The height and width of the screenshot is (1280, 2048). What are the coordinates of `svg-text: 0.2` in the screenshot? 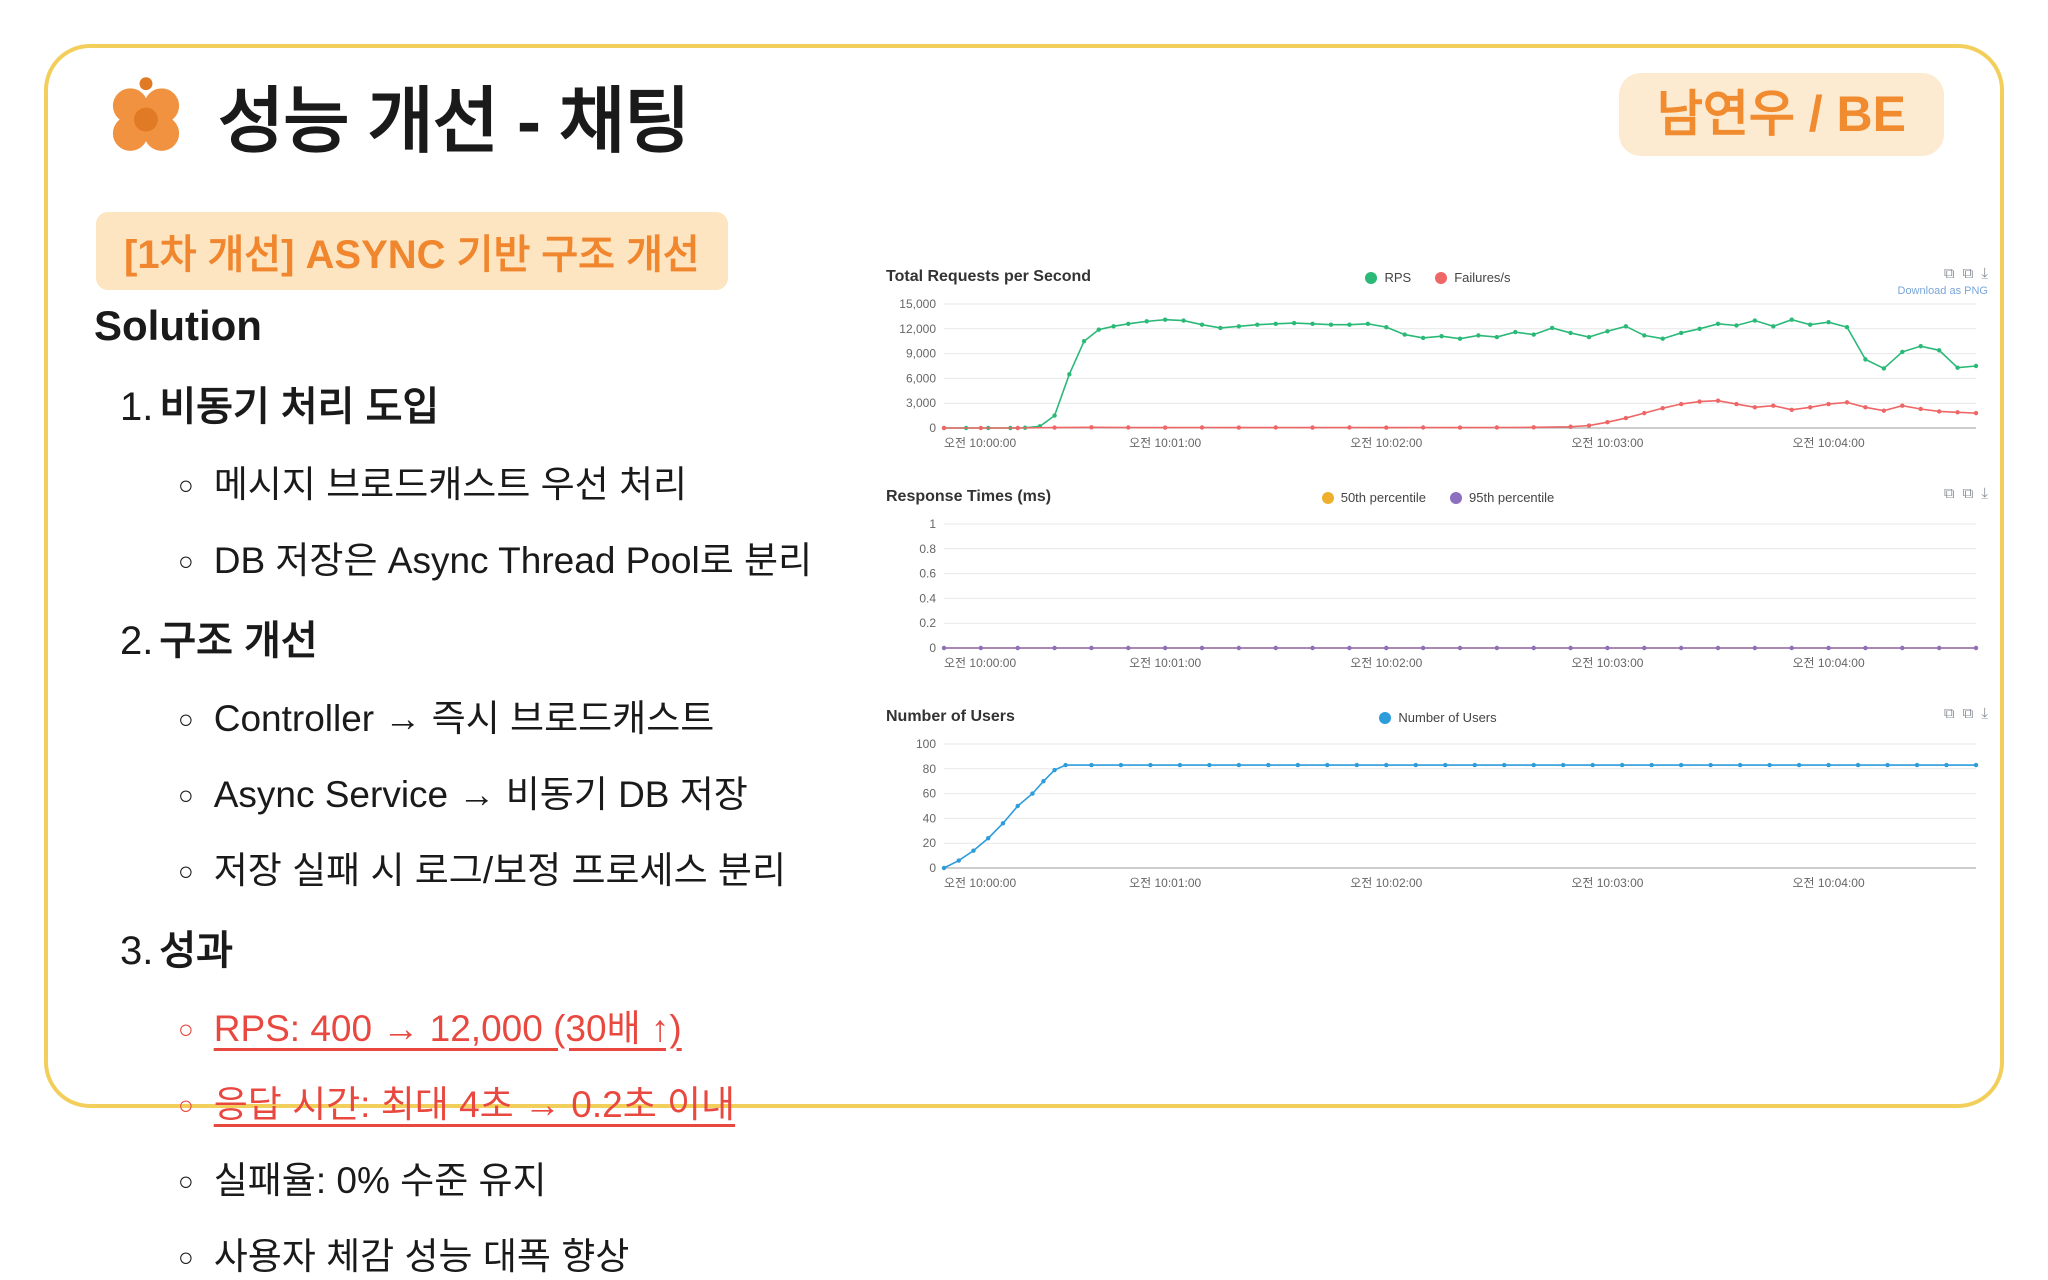 It's located at (927, 623).